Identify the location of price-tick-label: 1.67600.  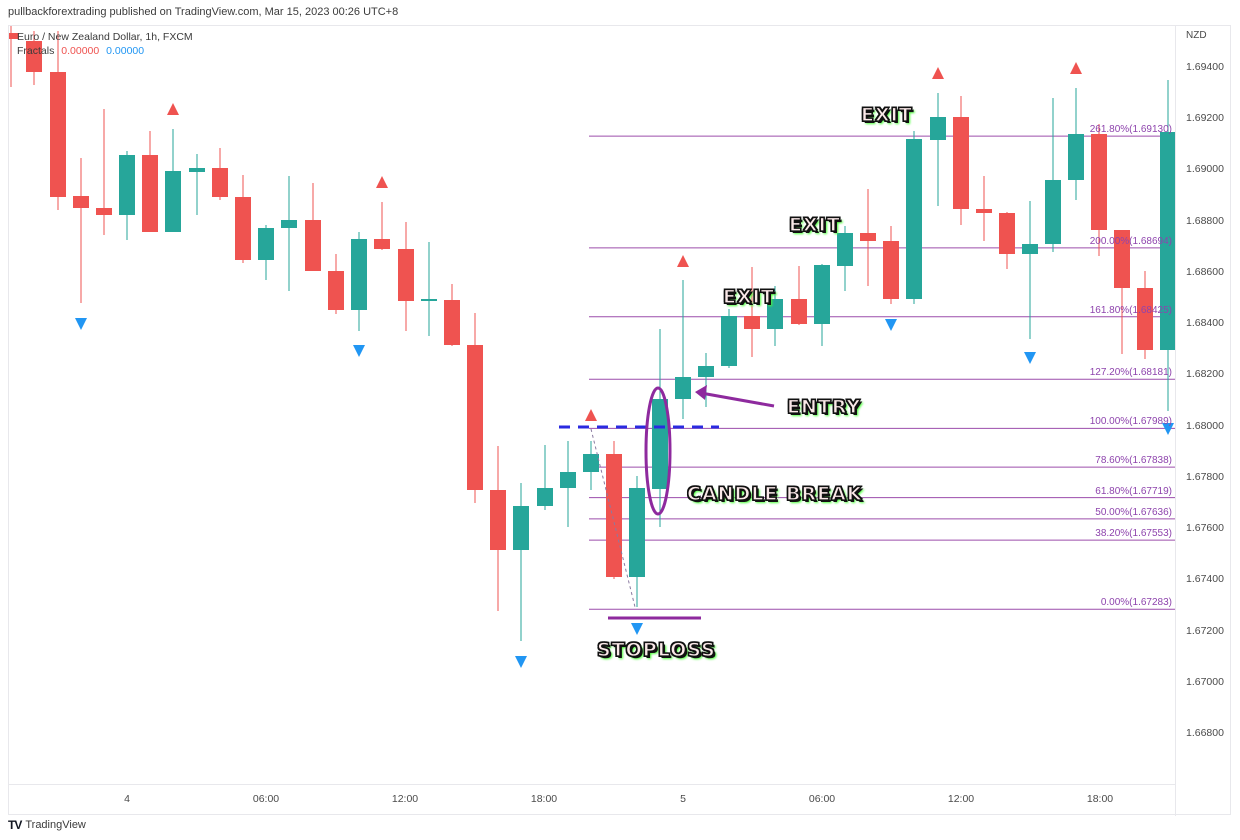
(1205, 528).